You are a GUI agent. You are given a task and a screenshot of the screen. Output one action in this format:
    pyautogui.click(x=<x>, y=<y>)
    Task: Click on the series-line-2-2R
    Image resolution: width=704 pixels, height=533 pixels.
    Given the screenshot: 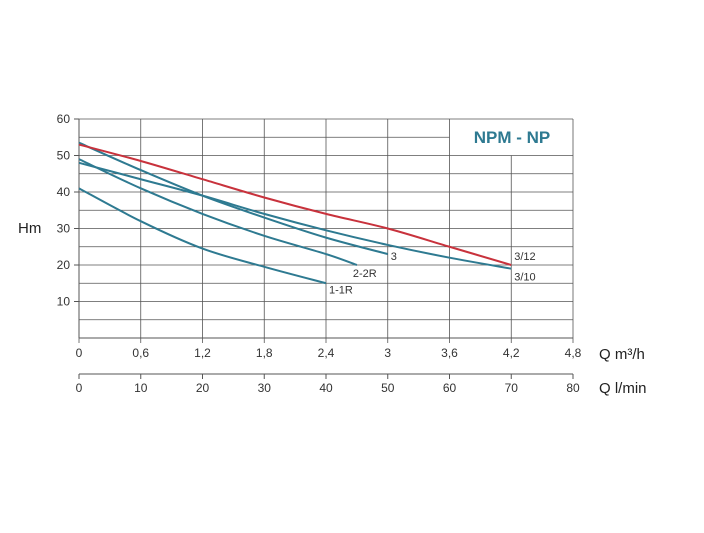 What is the action you would take?
    pyautogui.click(x=218, y=212)
    